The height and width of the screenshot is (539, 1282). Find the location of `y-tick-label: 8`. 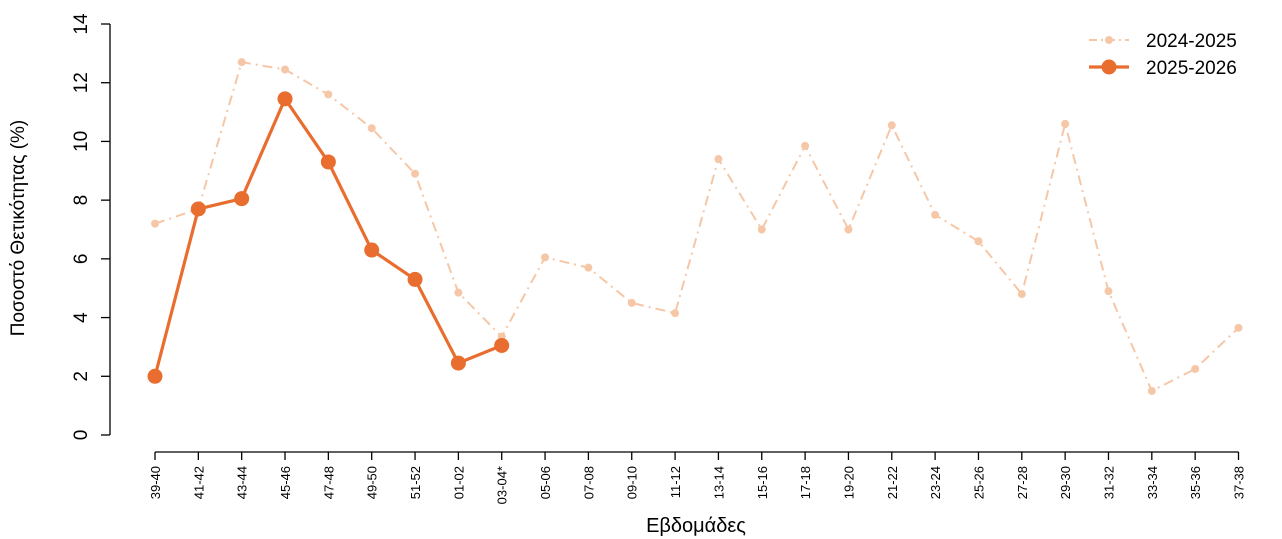

y-tick-label: 8 is located at coordinates (81, 200).